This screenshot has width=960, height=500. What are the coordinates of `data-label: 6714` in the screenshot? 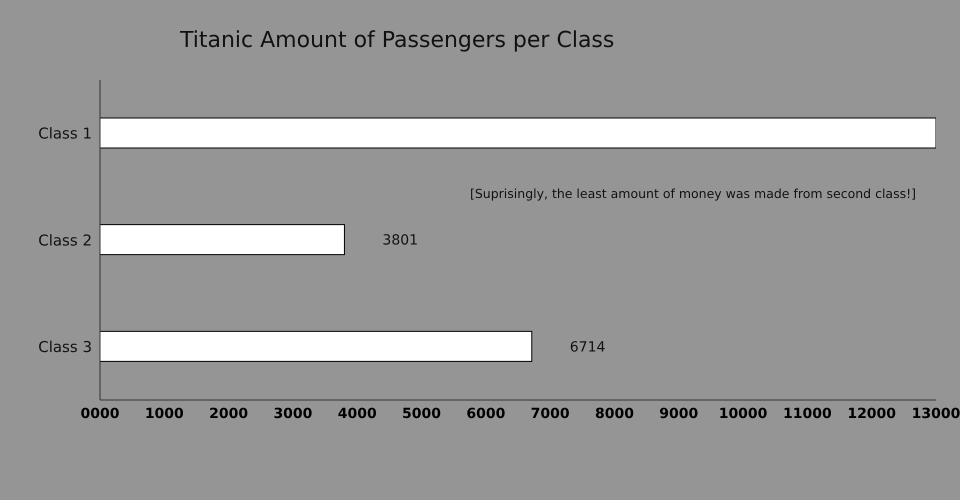 It's located at (588, 347).